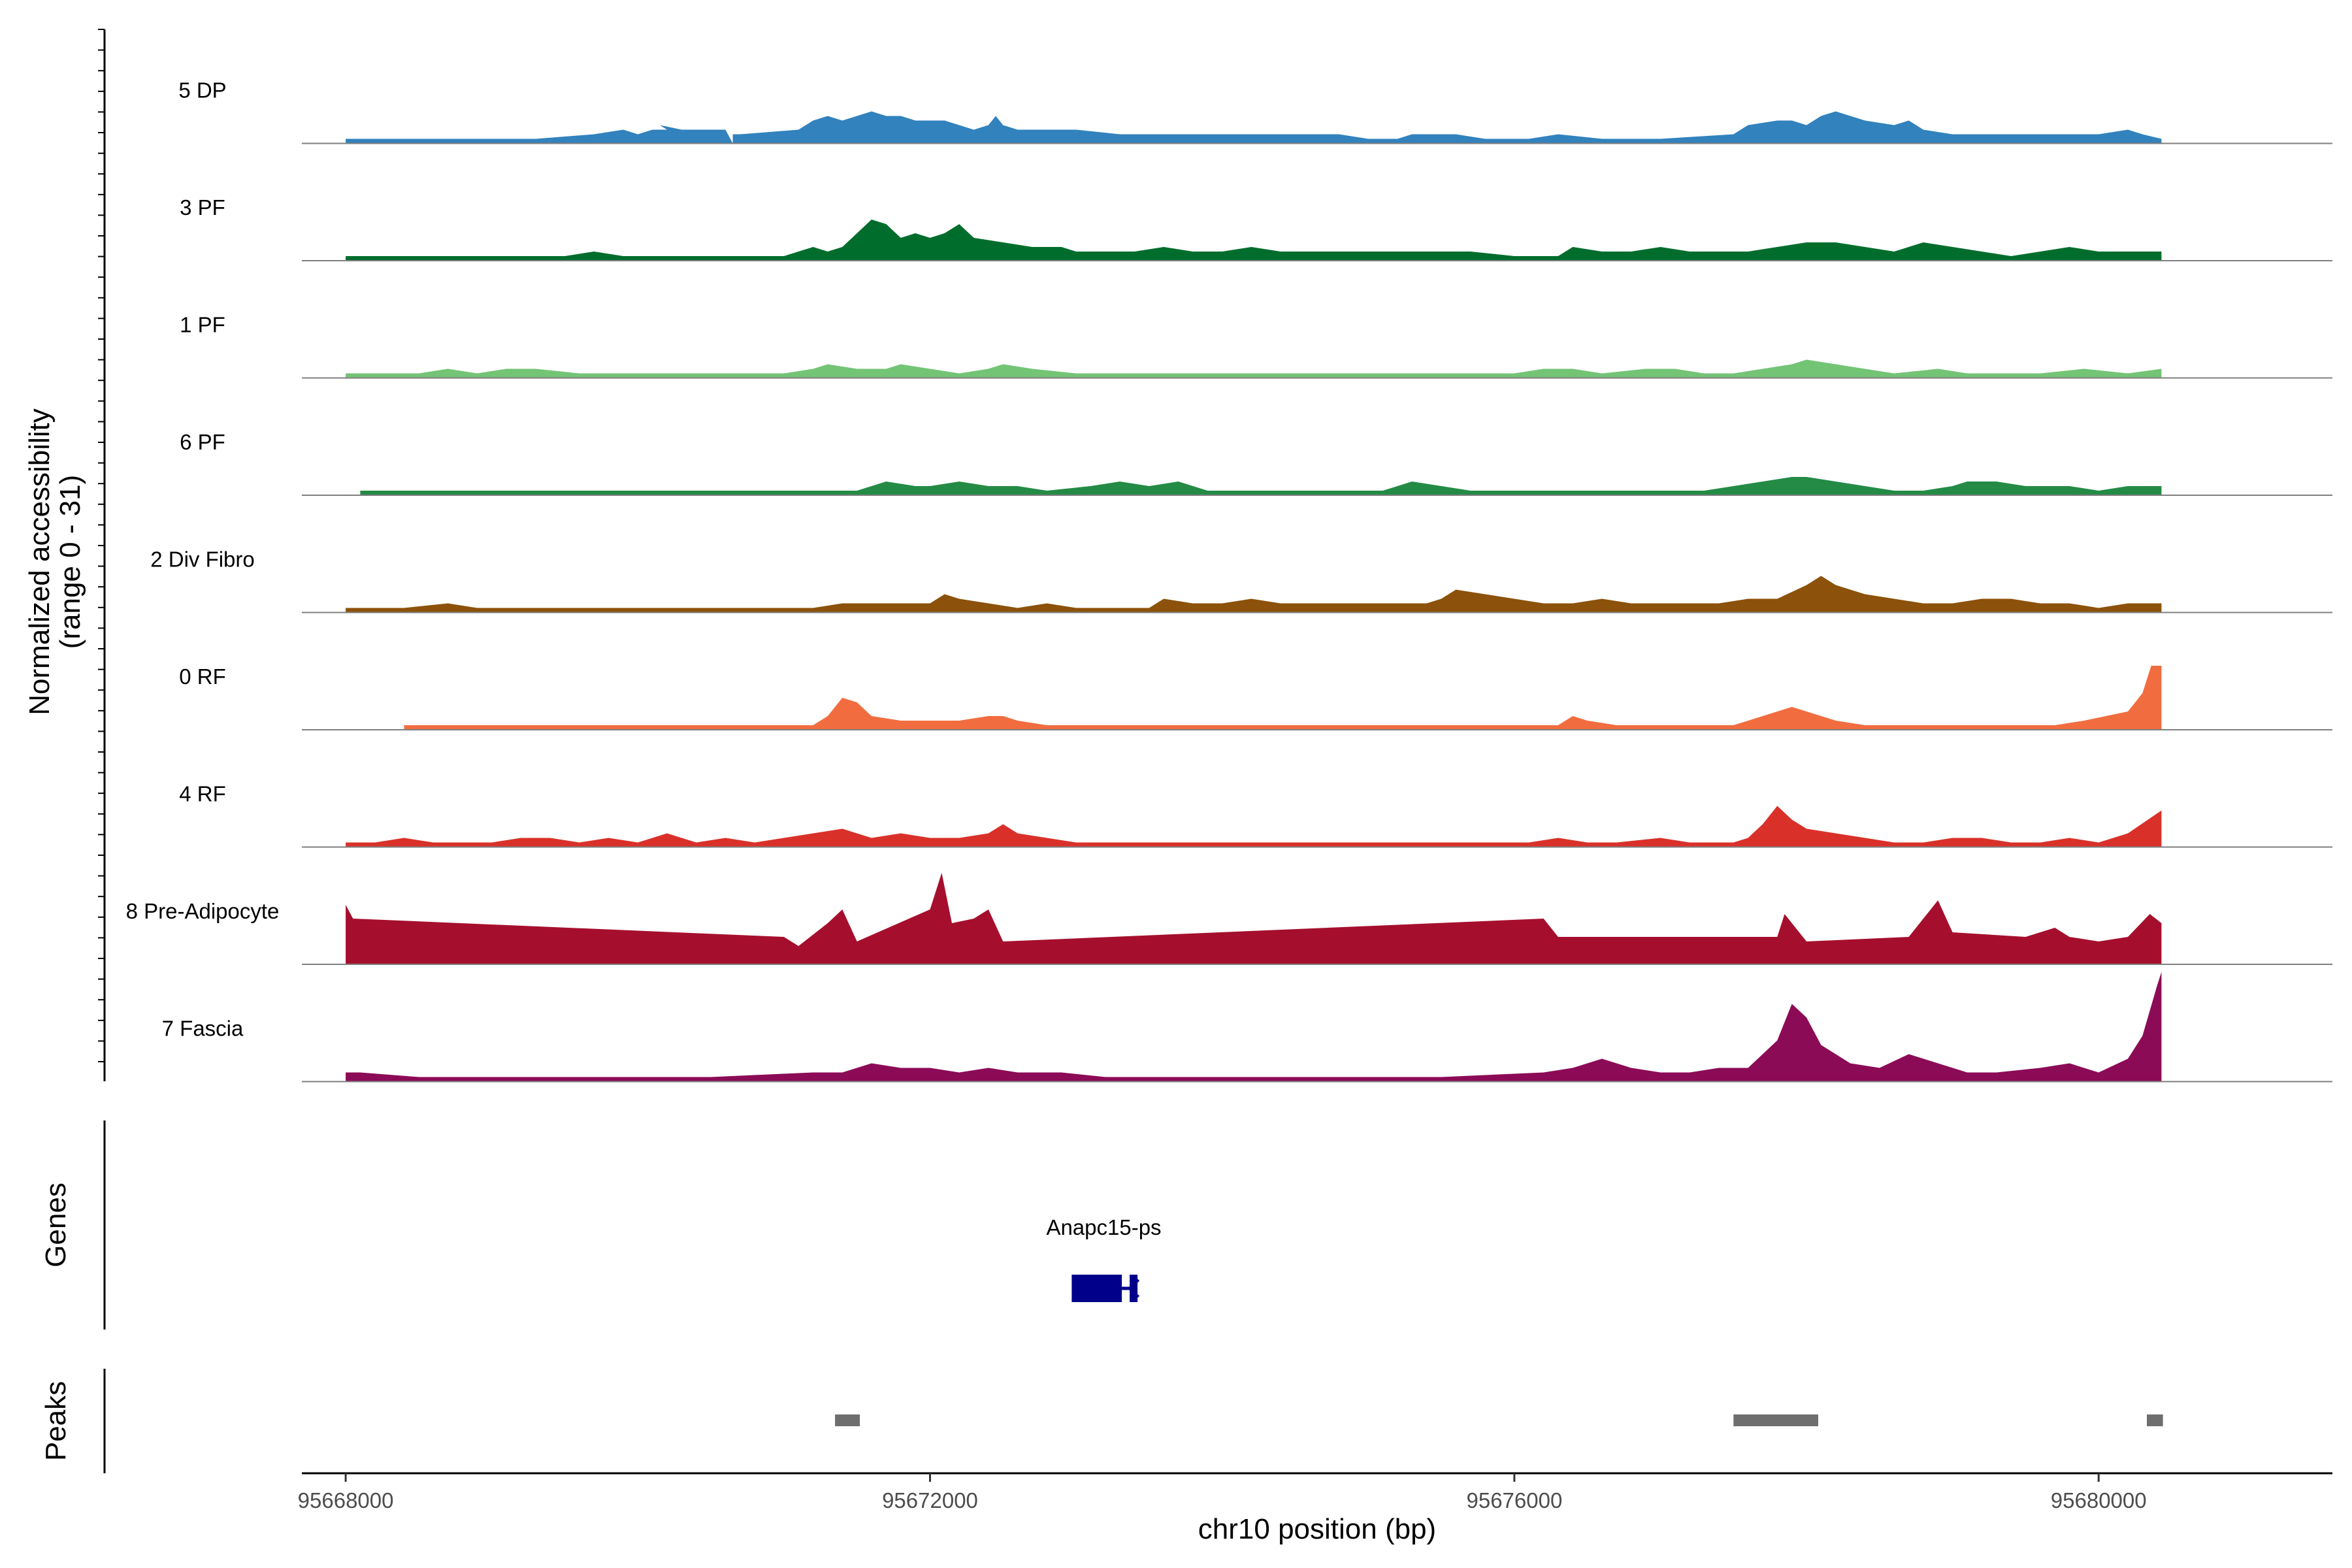 This screenshot has width=2352, height=1568. I want to click on track-2-div-fibro: 2 Div Fibro, so click(1241, 580).